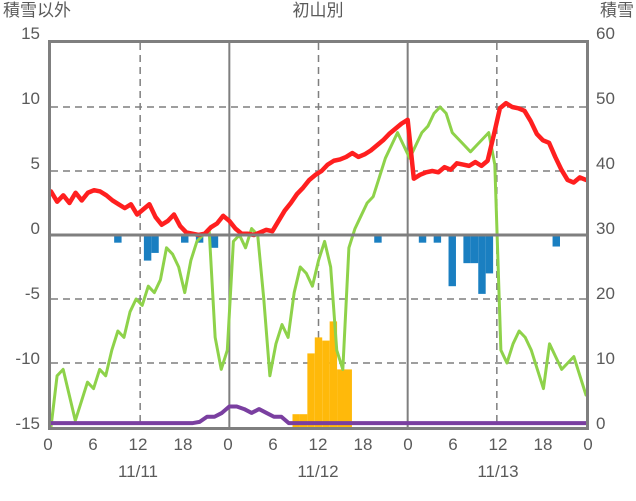 This screenshot has height=501, width=636. What do you see at coordinates (273, 444) in the screenshot?
I see `x-axis-tick-5: 6` at bounding box center [273, 444].